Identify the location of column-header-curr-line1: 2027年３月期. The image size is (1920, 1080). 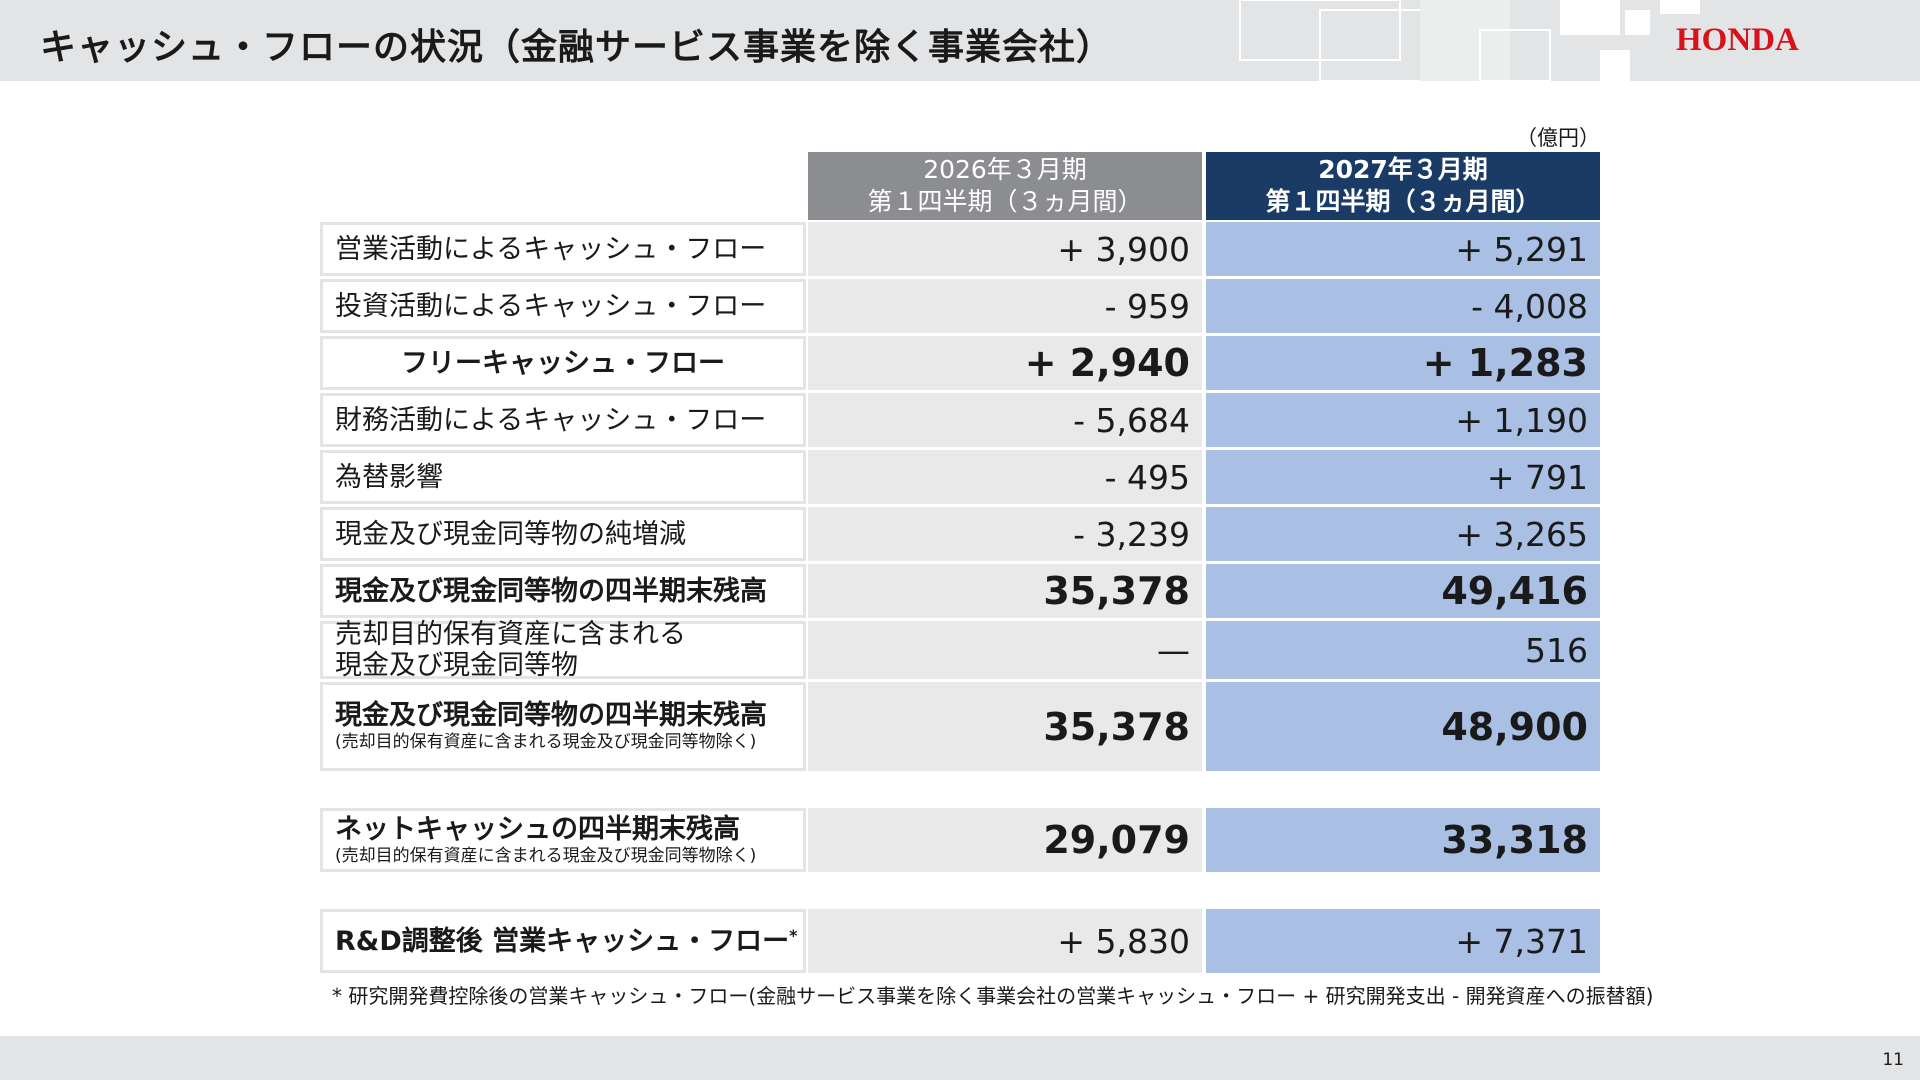
(1403, 169).